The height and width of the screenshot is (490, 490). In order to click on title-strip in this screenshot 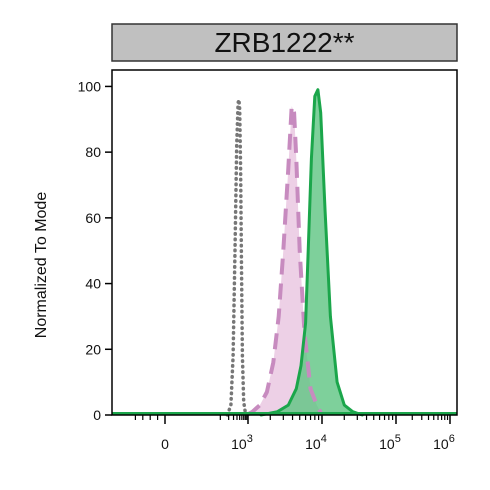, I will do `click(284, 42)`.